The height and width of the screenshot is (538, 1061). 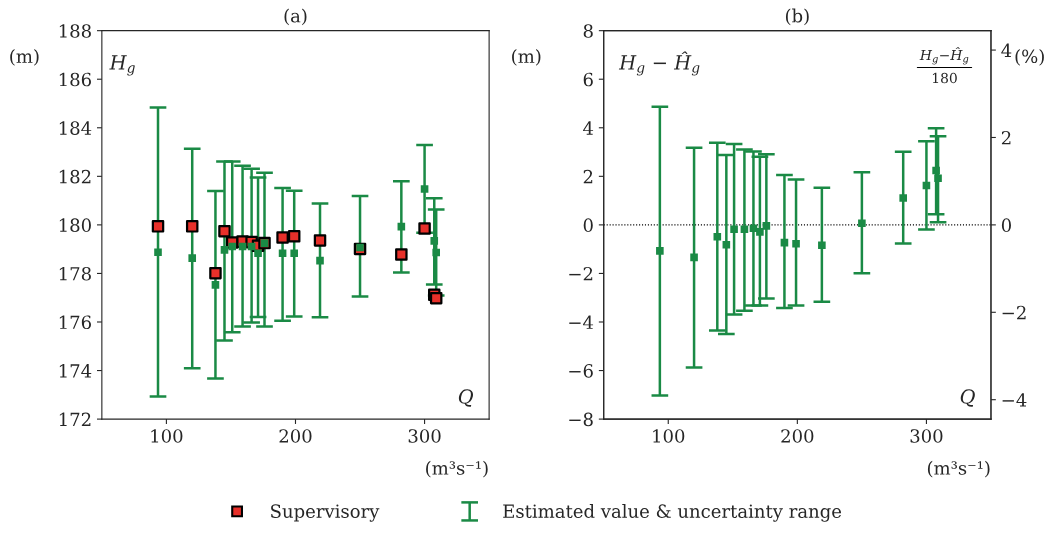 What do you see at coordinates (1014, 400) in the screenshot?
I see `y2-tick-label: −4` at bounding box center [1014, 400].